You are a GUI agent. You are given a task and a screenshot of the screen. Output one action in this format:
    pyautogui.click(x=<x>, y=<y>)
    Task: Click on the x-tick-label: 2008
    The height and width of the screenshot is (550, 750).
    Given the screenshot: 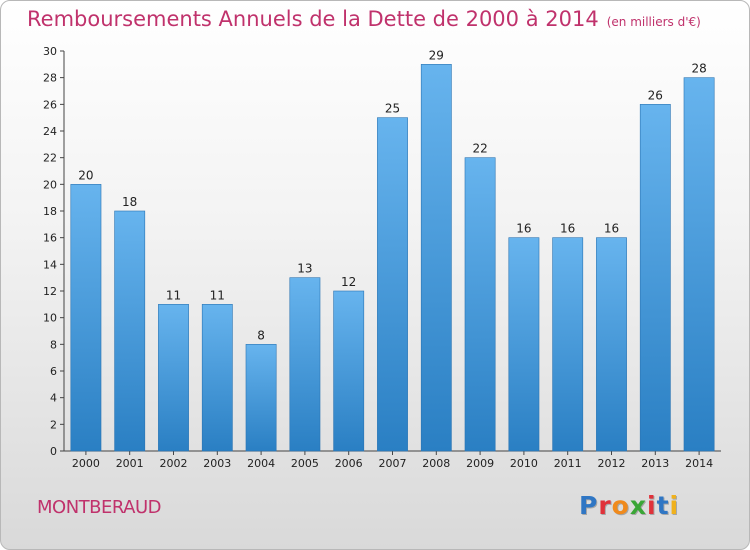 What is the action you would take?
    pyautogui.click(x=436, y=463)
    